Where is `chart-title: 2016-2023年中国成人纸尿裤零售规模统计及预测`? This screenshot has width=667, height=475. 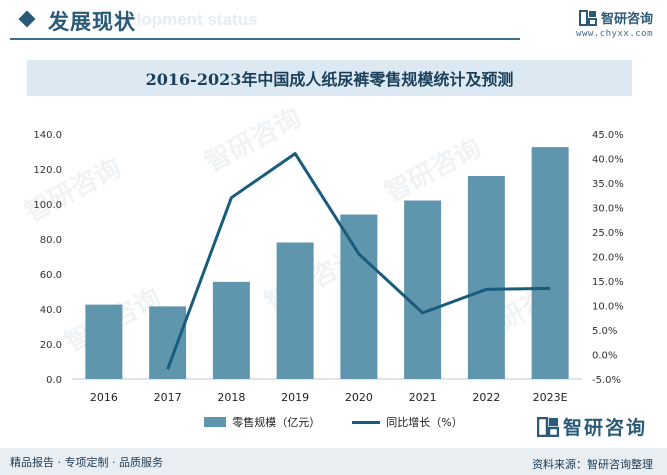
chart-title: 2016-2023年中国成人纸尿裤零售规模统计及预测 is located at coordinates (329, 79).